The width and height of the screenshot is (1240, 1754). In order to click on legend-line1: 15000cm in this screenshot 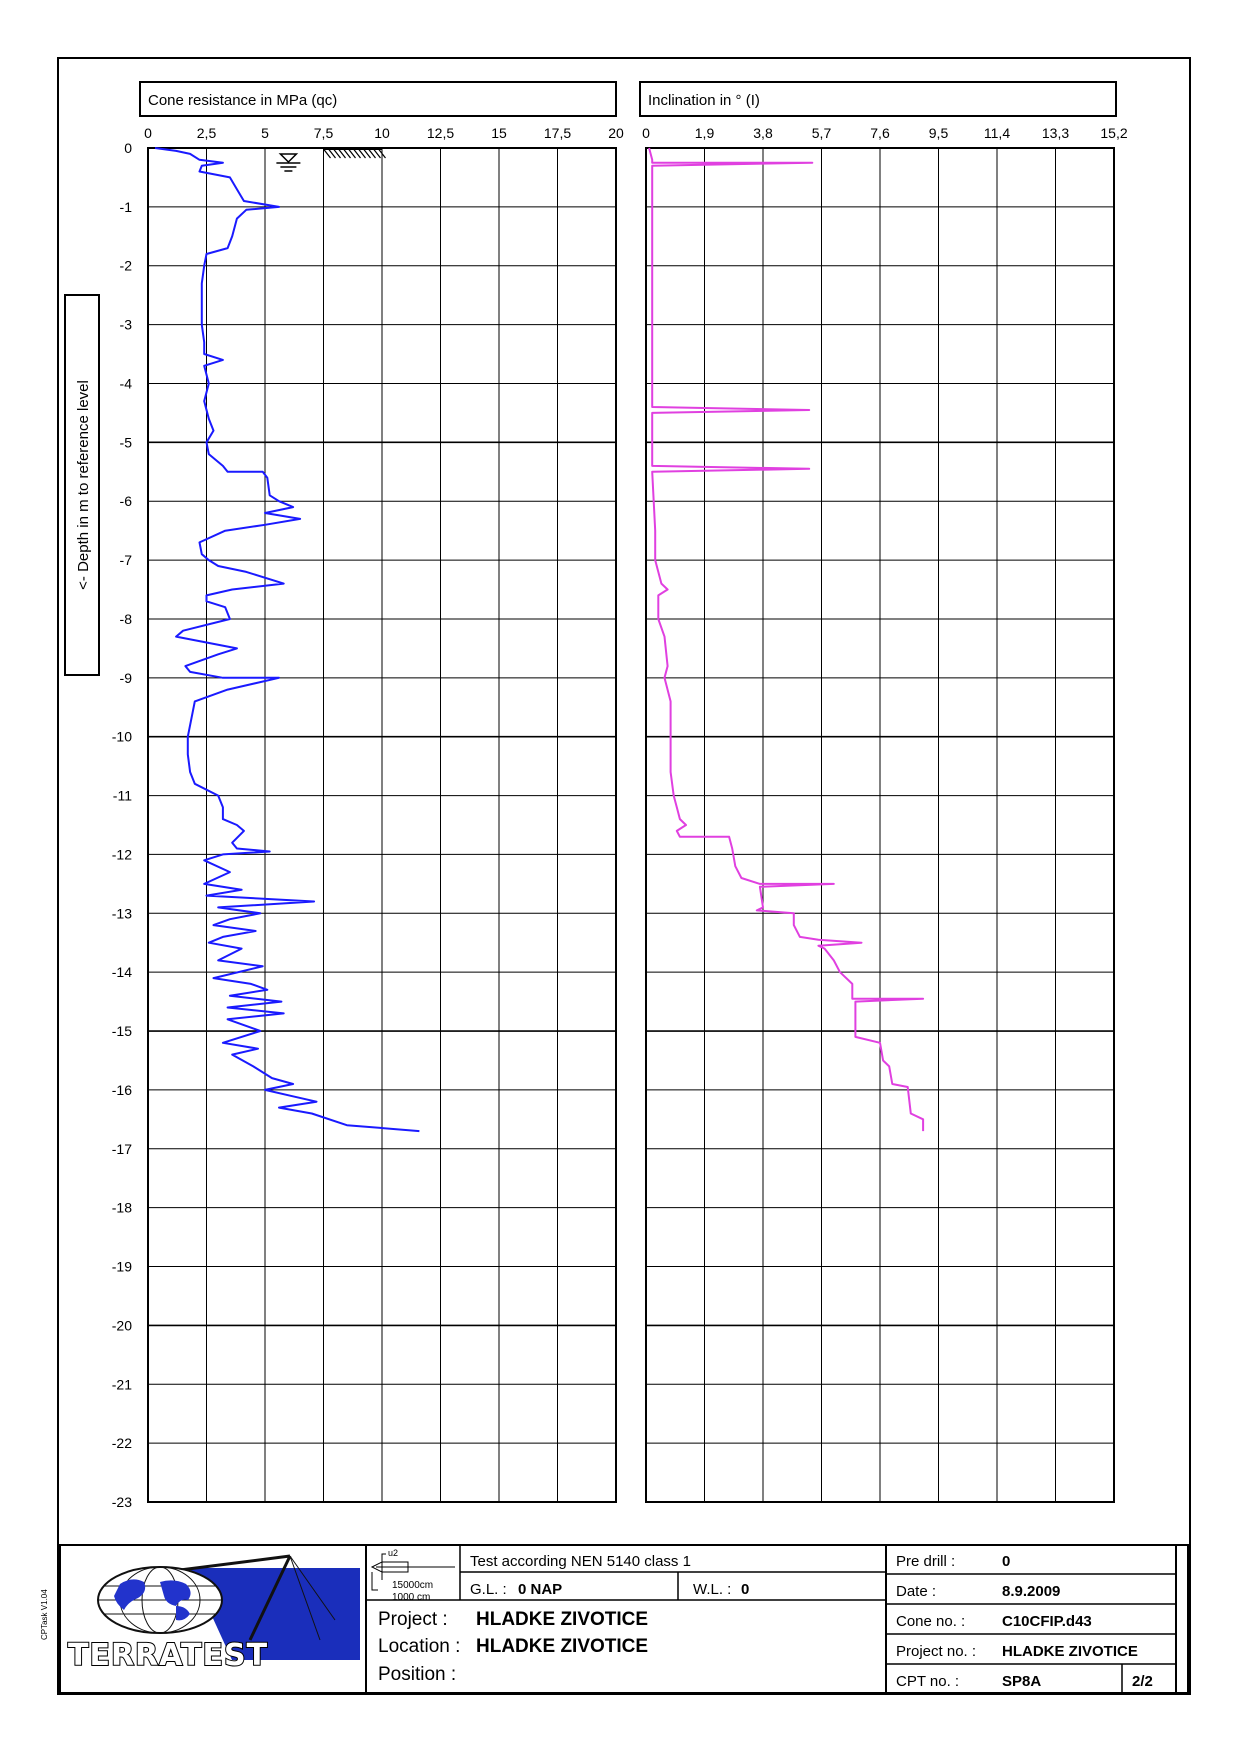, I will do `click(412, 1585)`.